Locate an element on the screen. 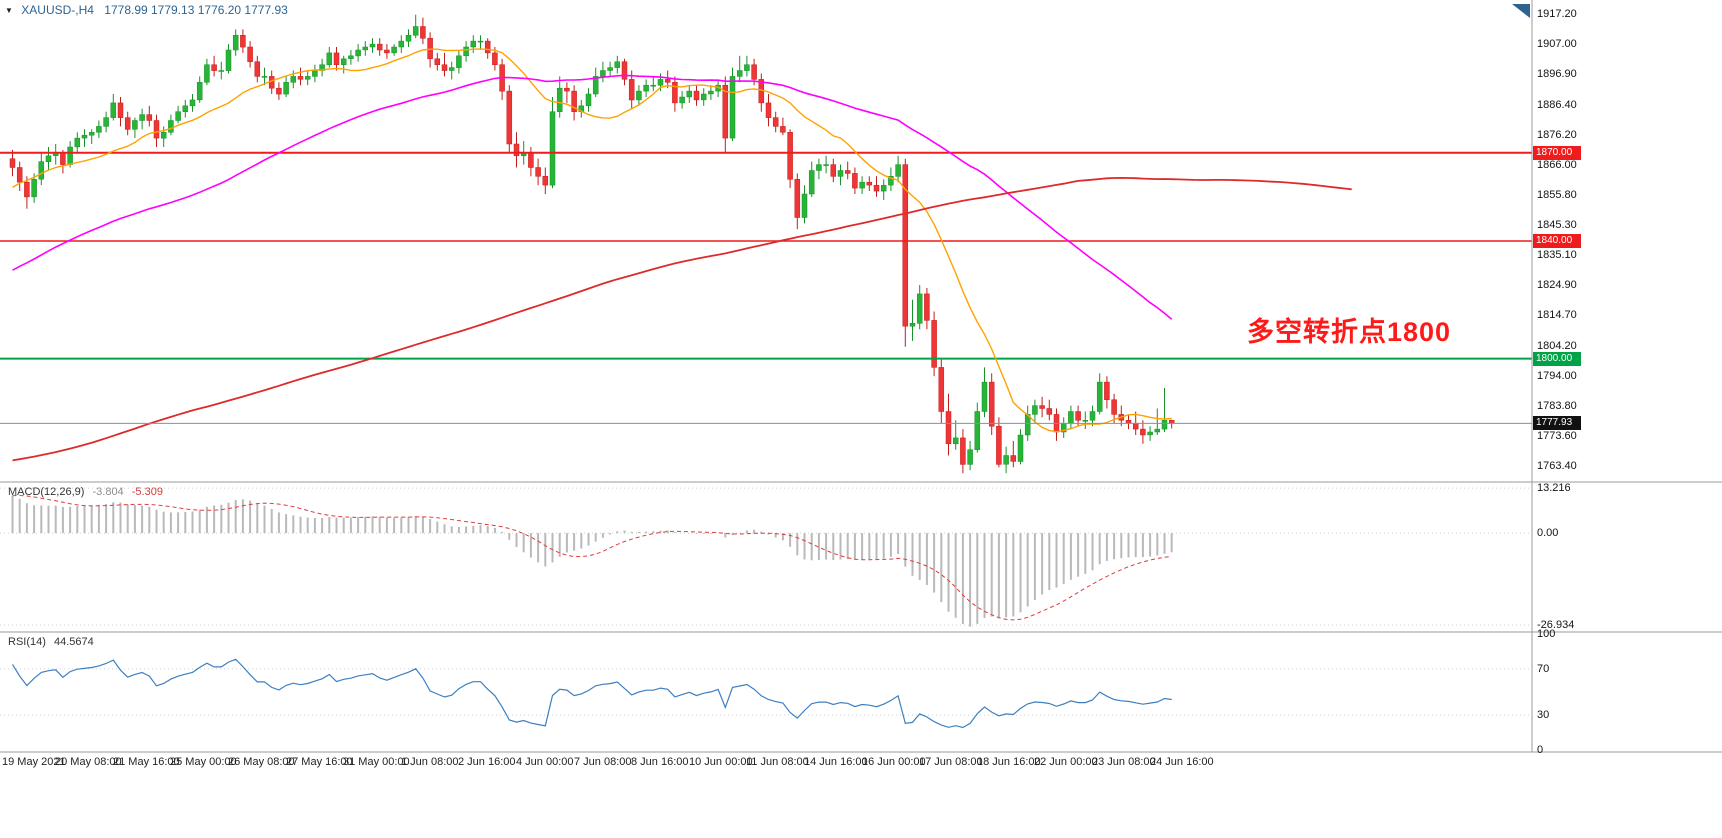 Image resolution: width=1722 pixels, height=838 pixels. time-axis-label: 2 Jun 16:00 is located at coordinates (487, 762).